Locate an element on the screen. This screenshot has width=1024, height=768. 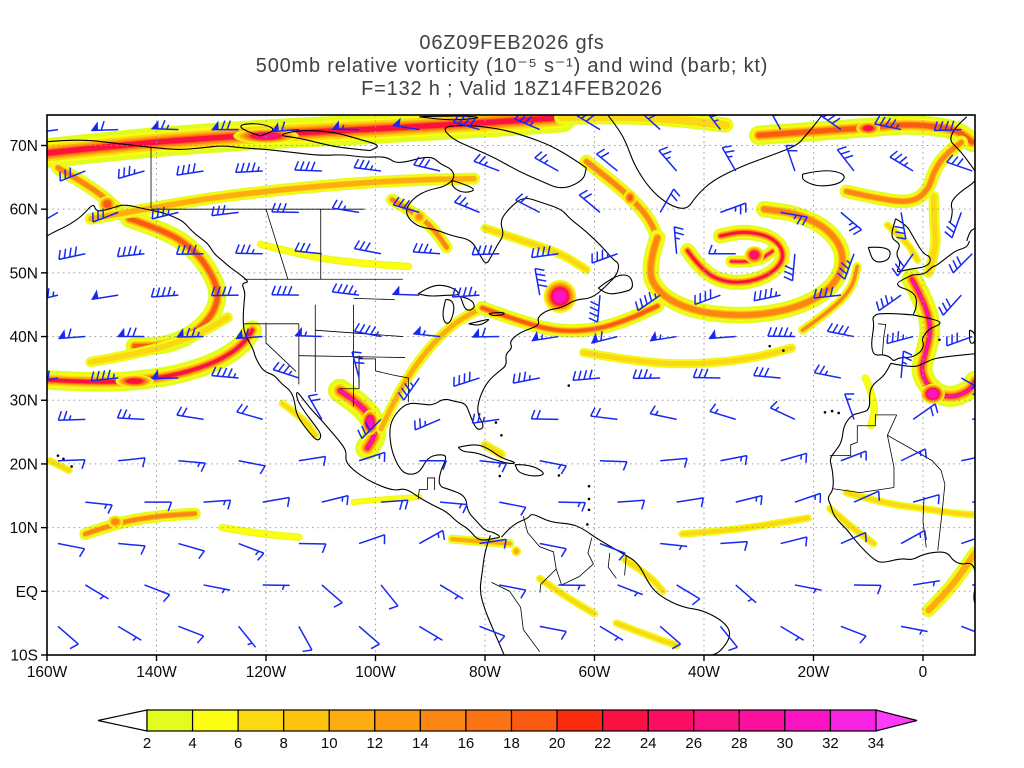
lon-tick-label: 40W is located at coordinates (704, 672).